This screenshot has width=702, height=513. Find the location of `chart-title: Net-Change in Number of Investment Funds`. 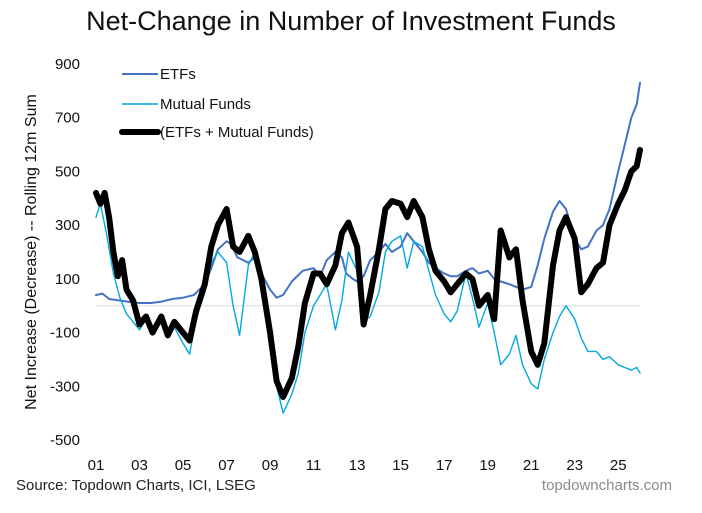

chart-title: Net-Change in Number of Investment Funds is located at coordinates (351, 21).